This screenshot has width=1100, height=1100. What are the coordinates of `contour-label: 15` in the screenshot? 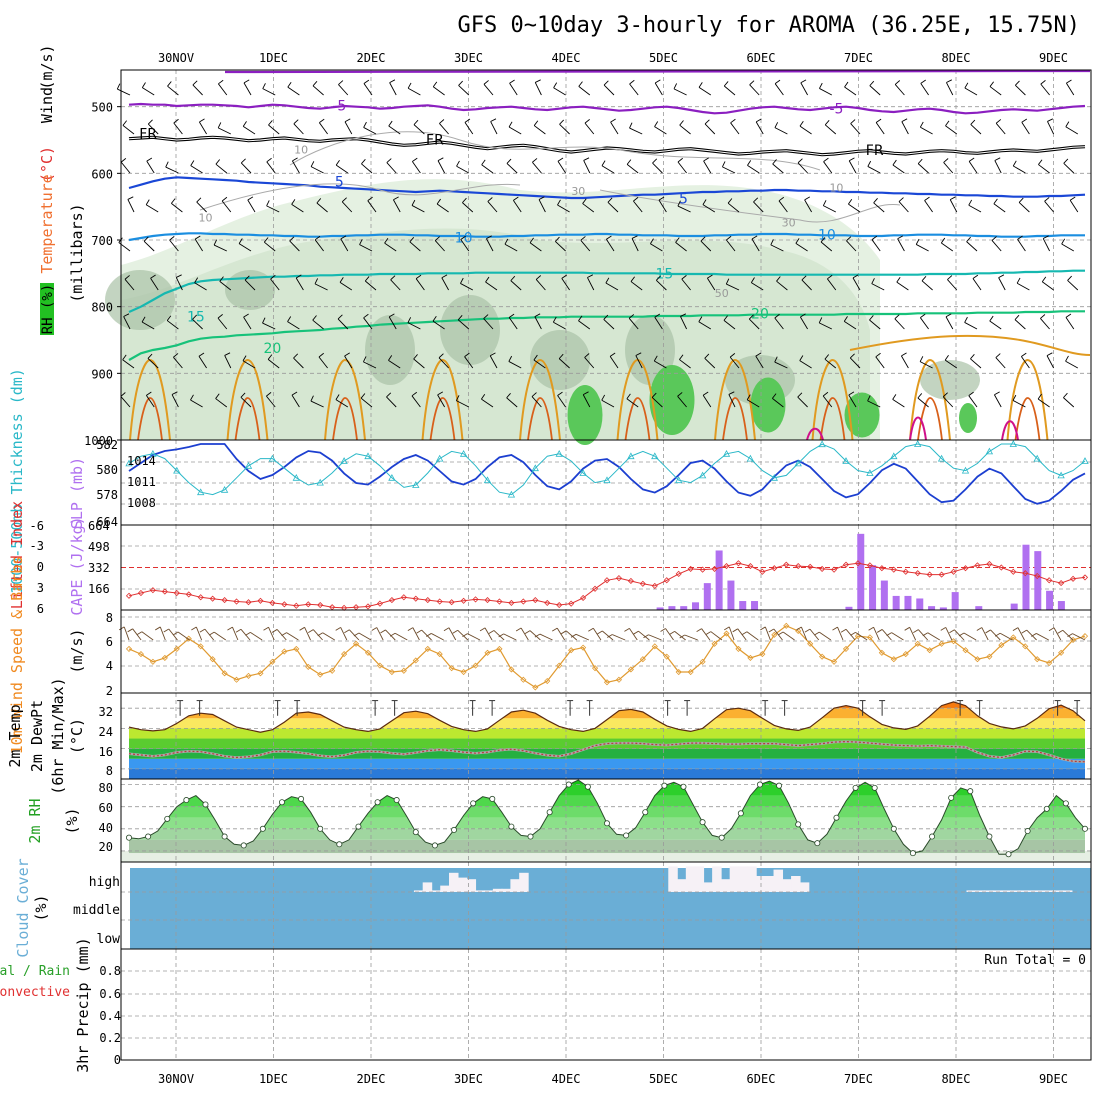 It's located at (196, 318).